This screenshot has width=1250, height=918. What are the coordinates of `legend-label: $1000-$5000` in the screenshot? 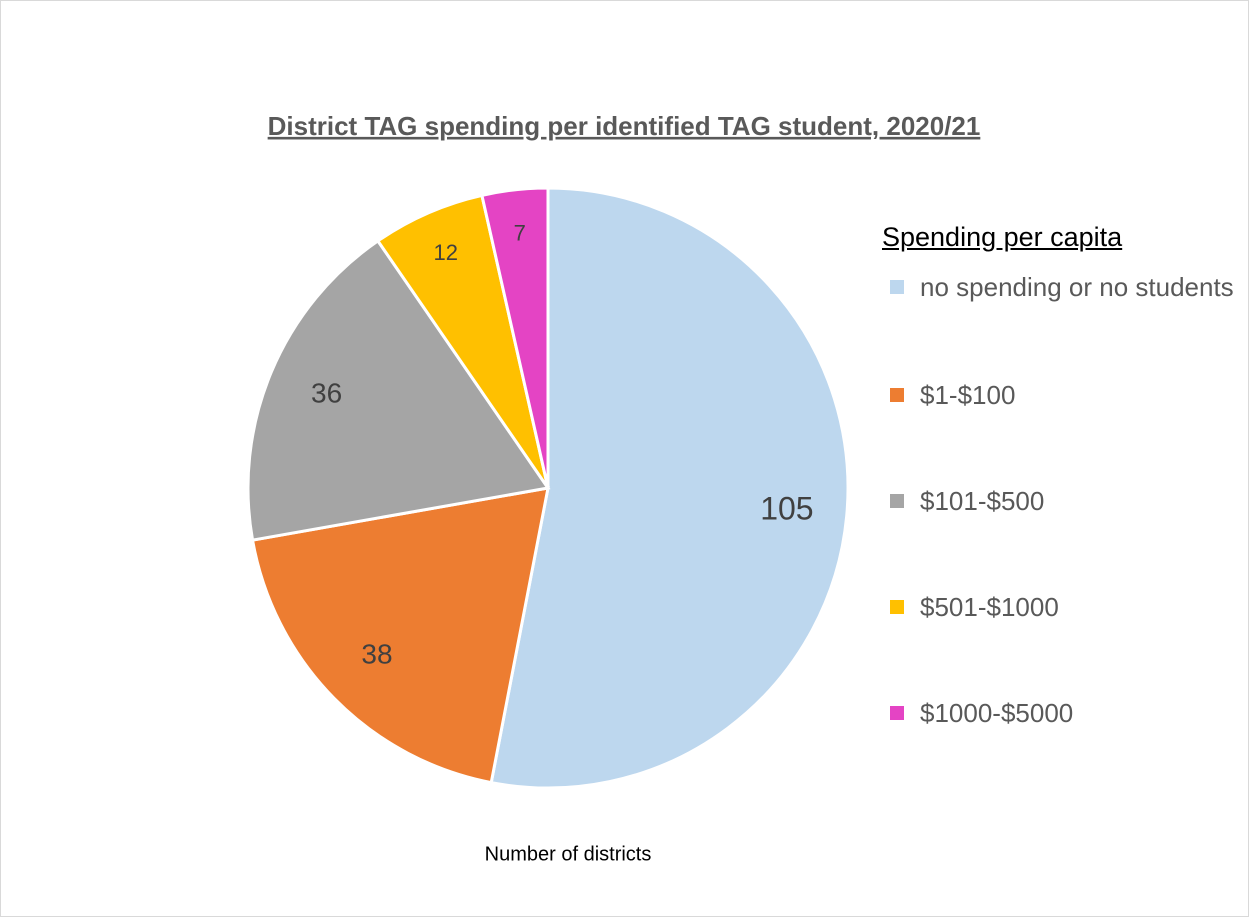 It's located at (997, 713).